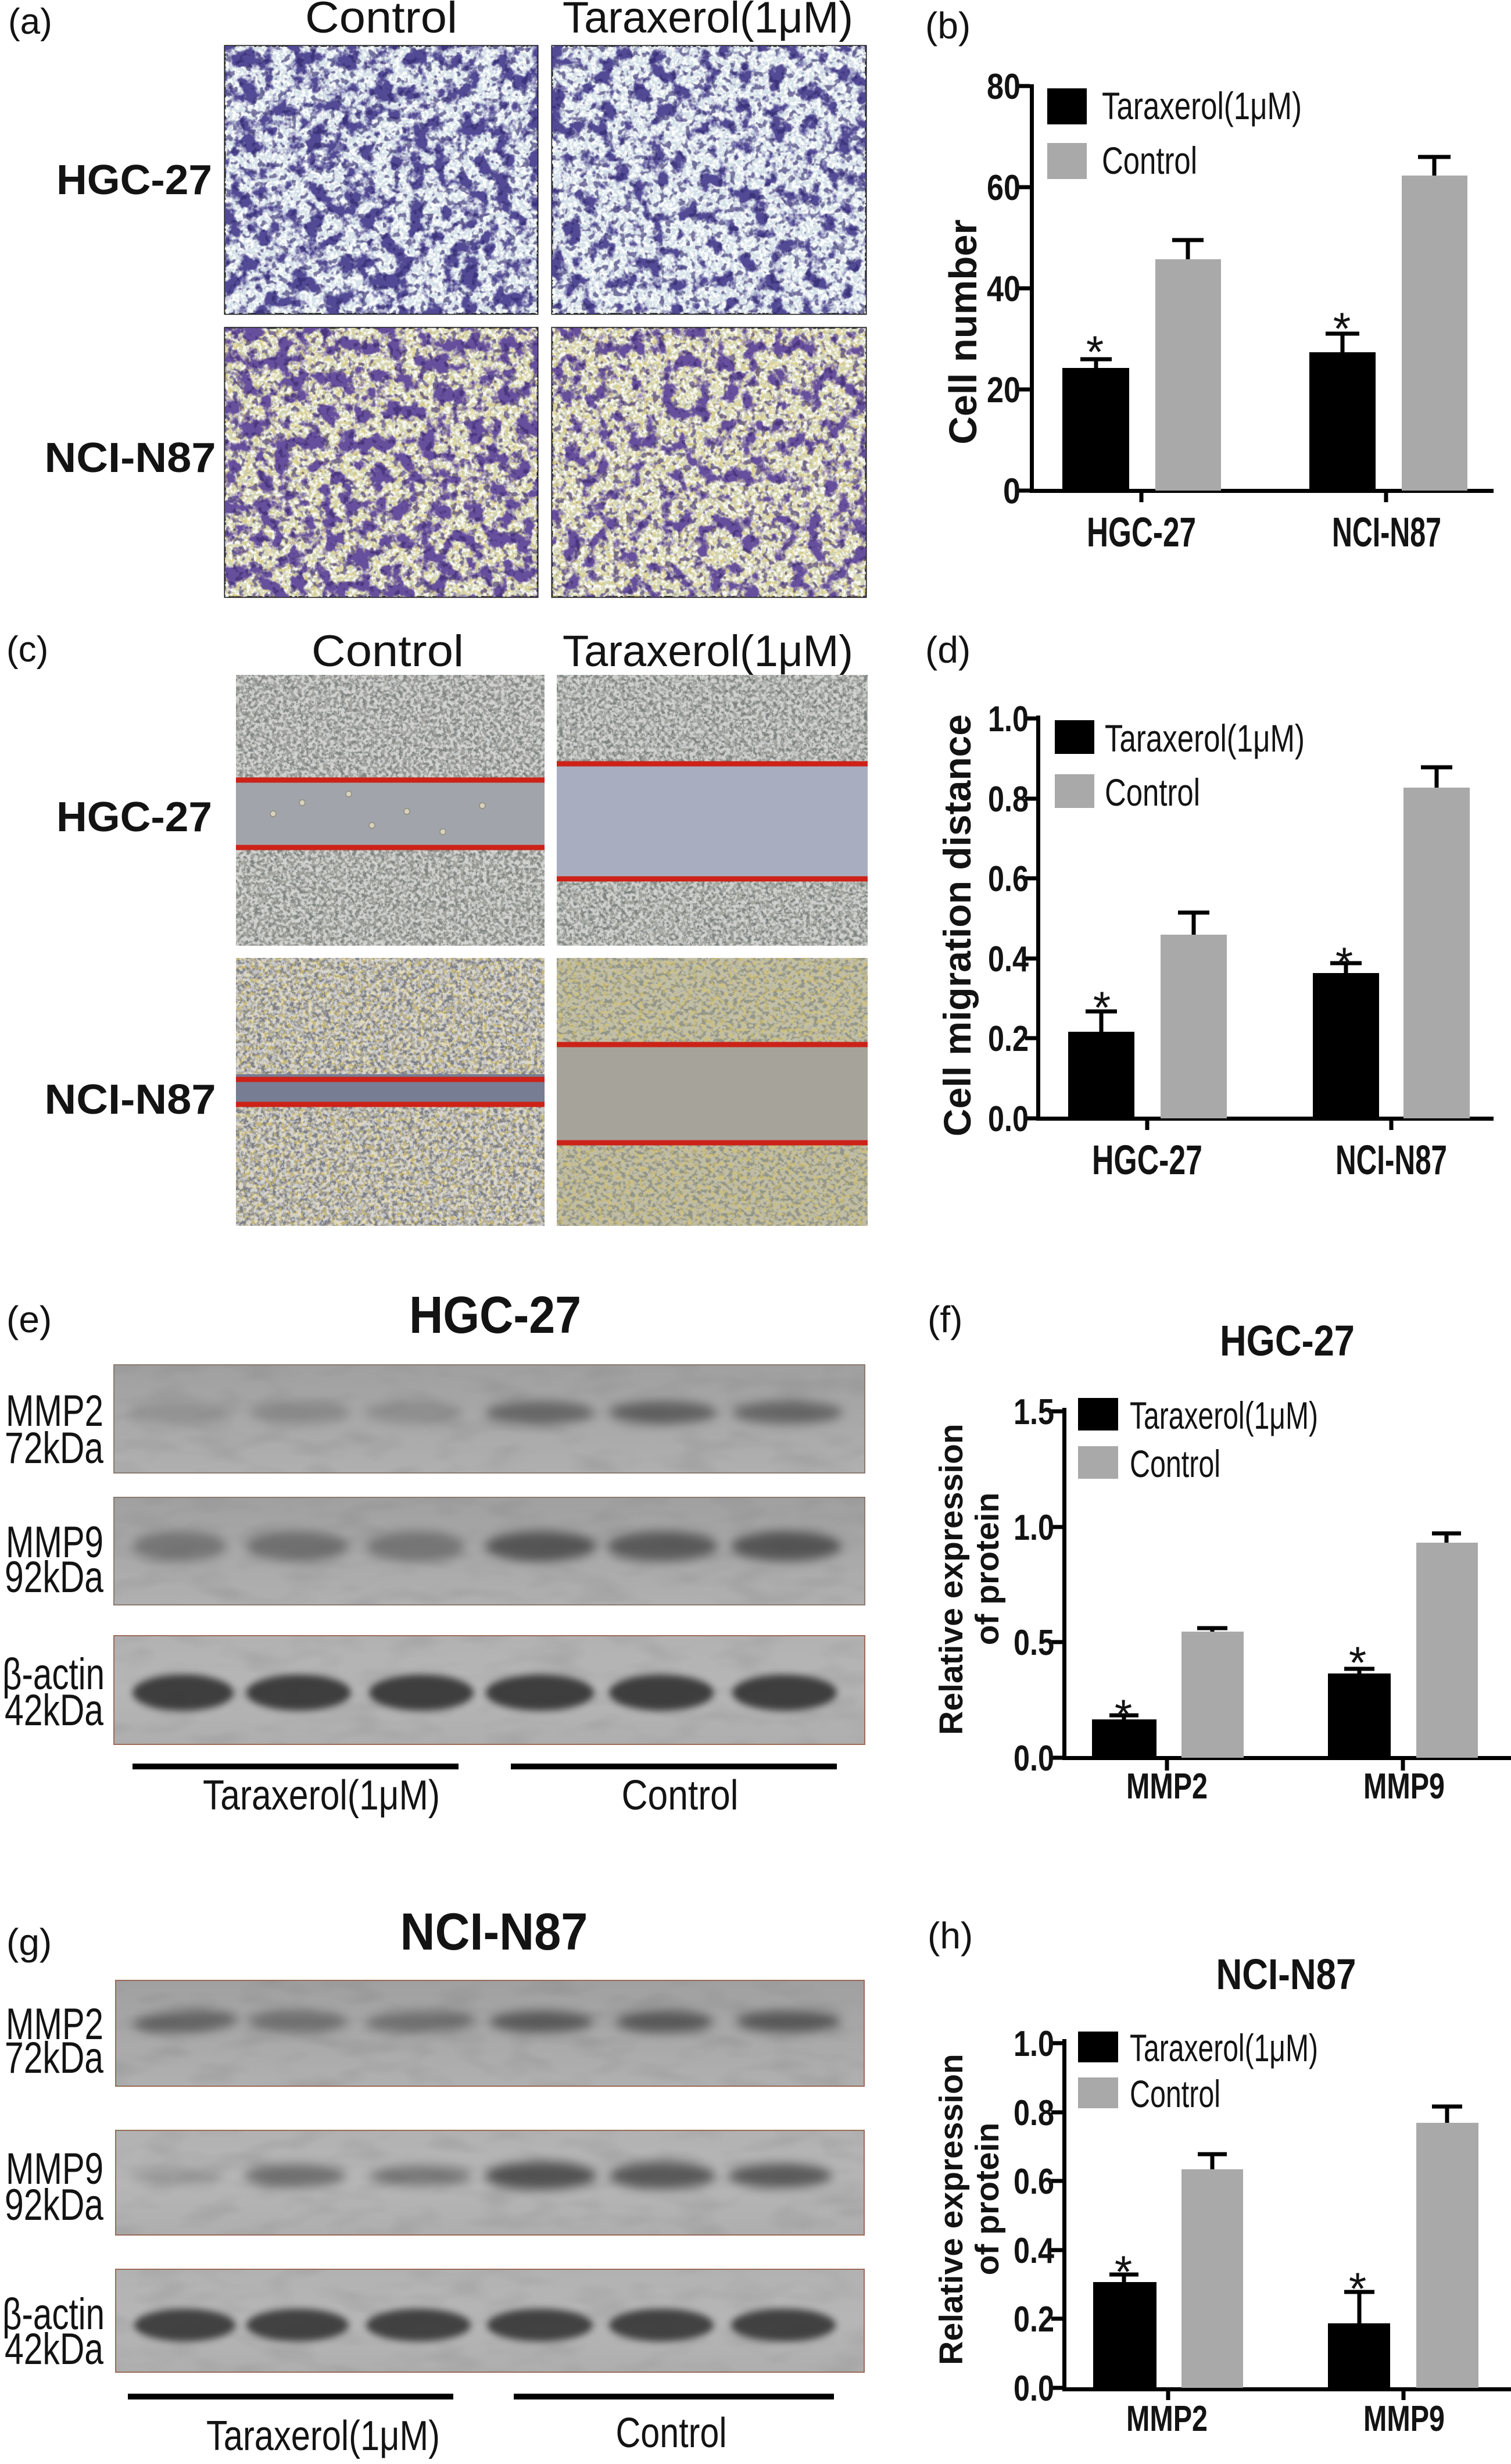 This screenshot has width=1511, height=2464. I want to click on svg-text: 60, so click(1004, 188).